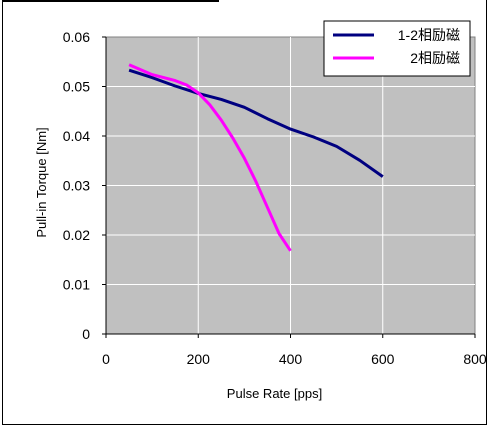 The width and height of the screenshot is (491, 427). Describe the element at coordinates (429, 35) in the screenshot. I see `legend-label-1: 1-2相励磁` at that location.